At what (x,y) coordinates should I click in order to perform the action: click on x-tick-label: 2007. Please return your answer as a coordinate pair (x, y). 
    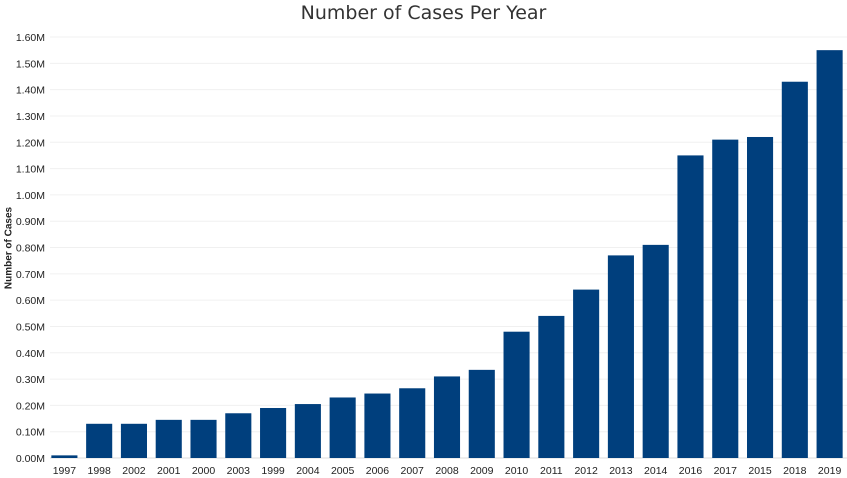
    Looking at the image, I should click on (413, 471).